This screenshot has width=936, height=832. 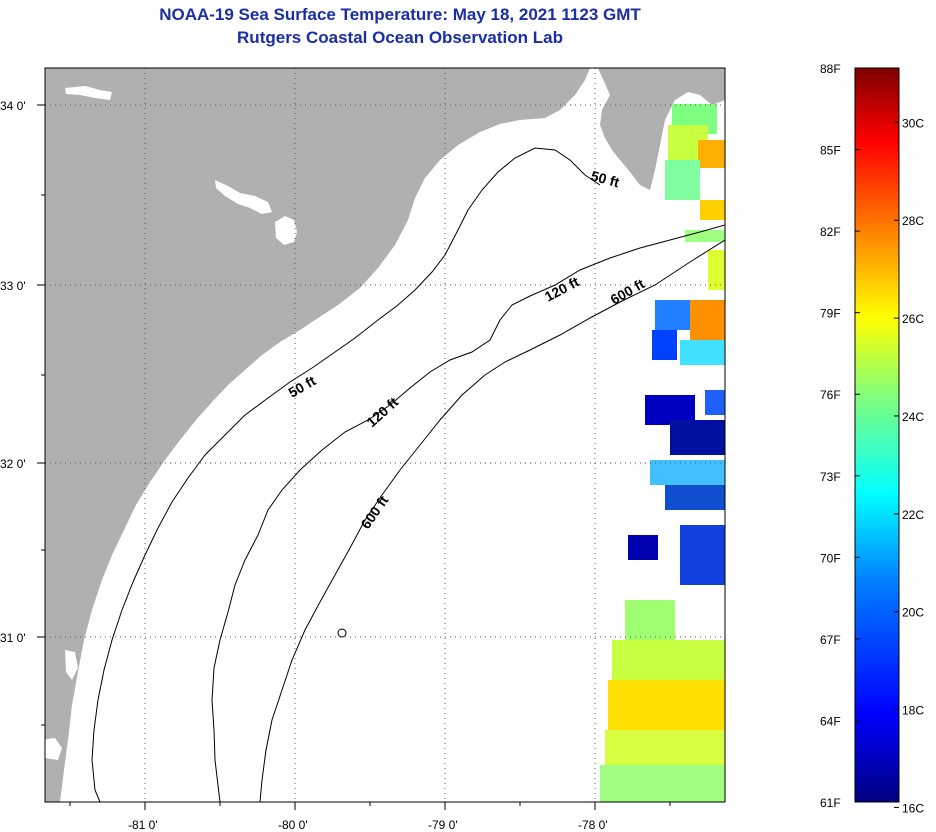 What do you see at coordinates (13, 286) in the screenshot?
I see `lat-label: 33 0'` at bounding box center [13, 286].